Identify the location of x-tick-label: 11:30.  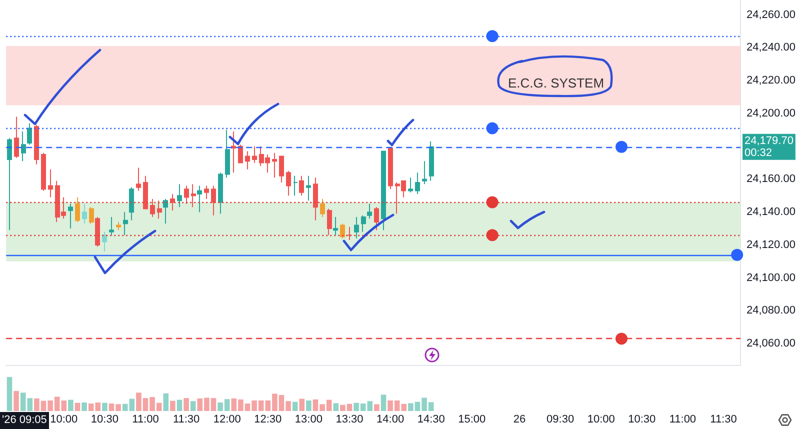
(186, 420).